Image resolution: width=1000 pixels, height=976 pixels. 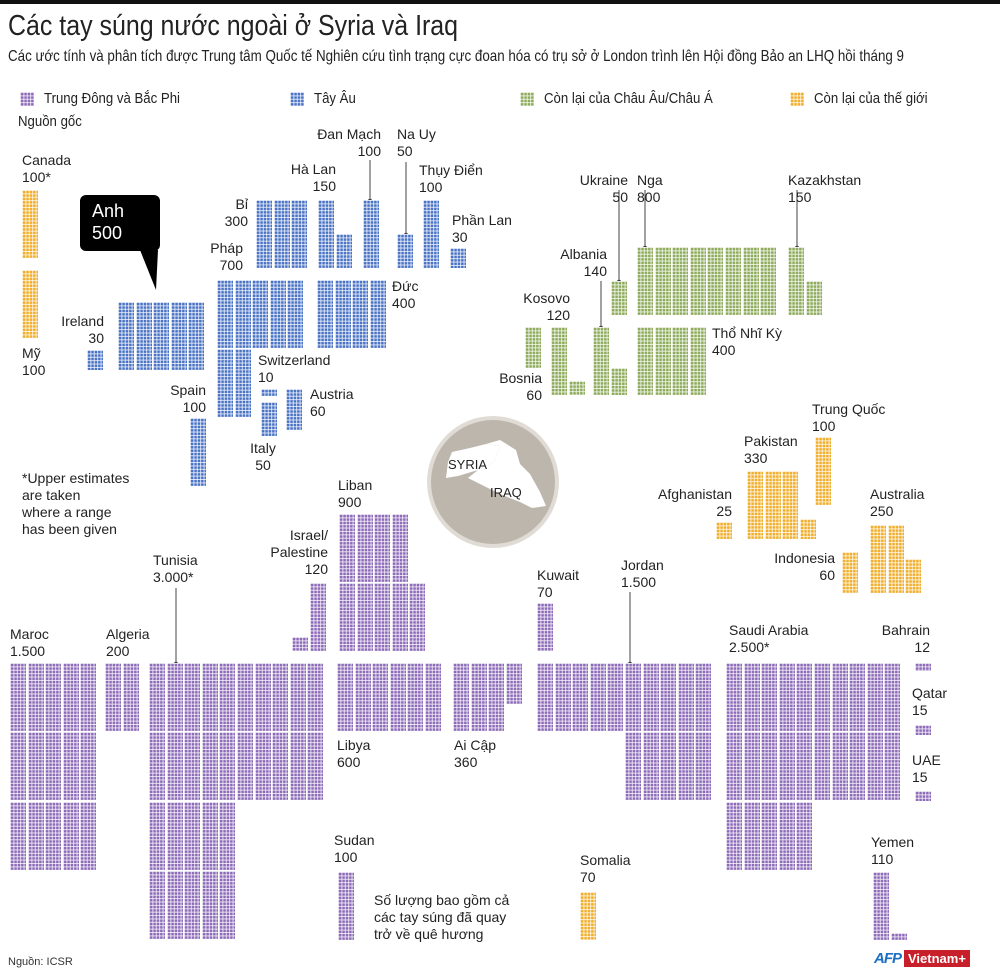 I want to click on fighter-bar-switzerland, so click(x=269, y=392).